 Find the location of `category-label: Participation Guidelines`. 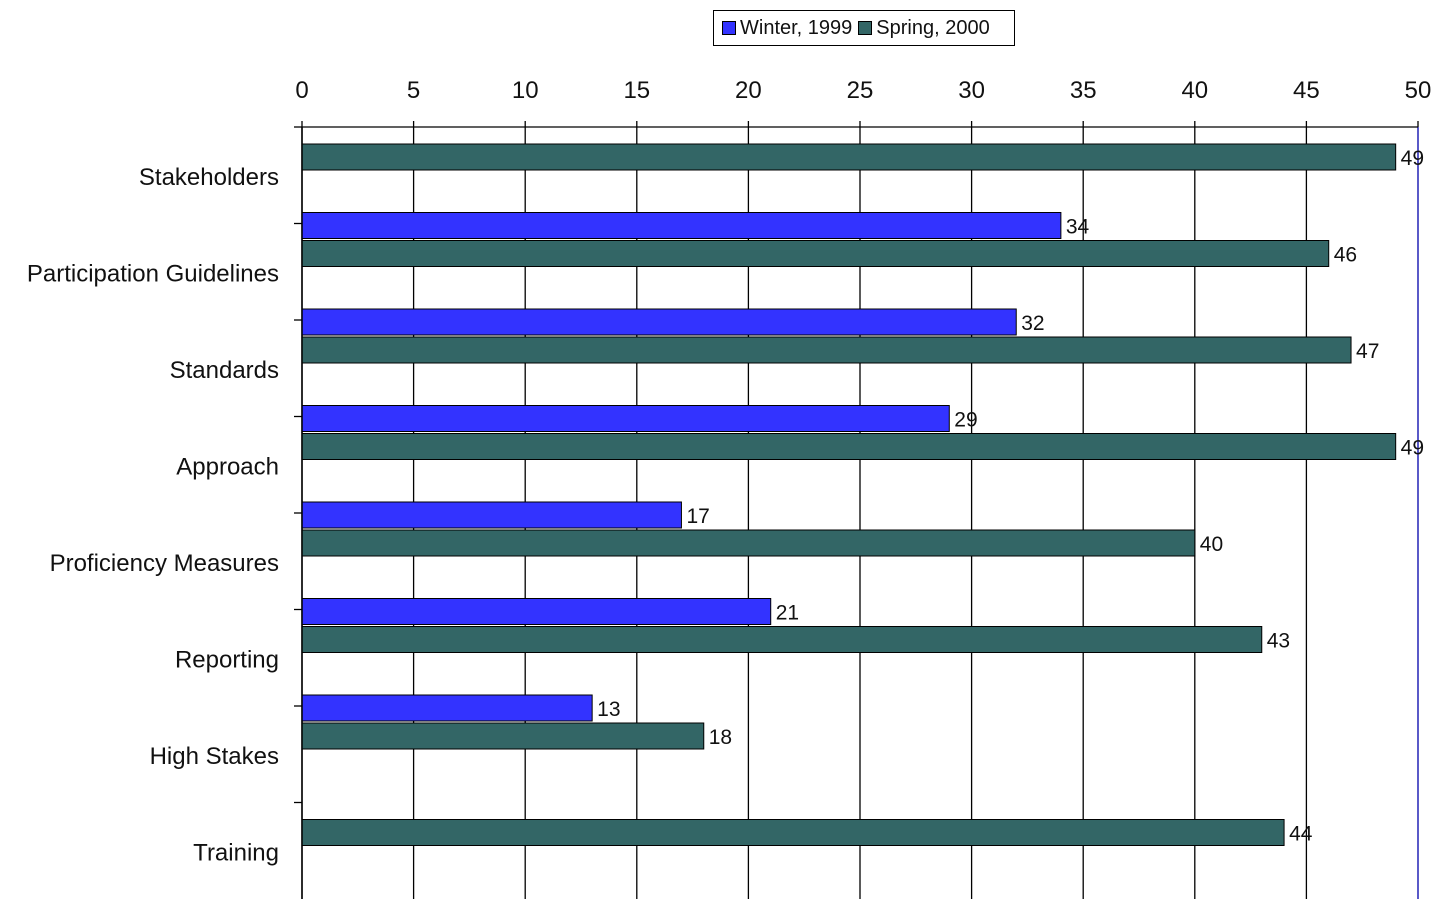

category-label: Participation Guidelines is located at coordinates (153, 274).